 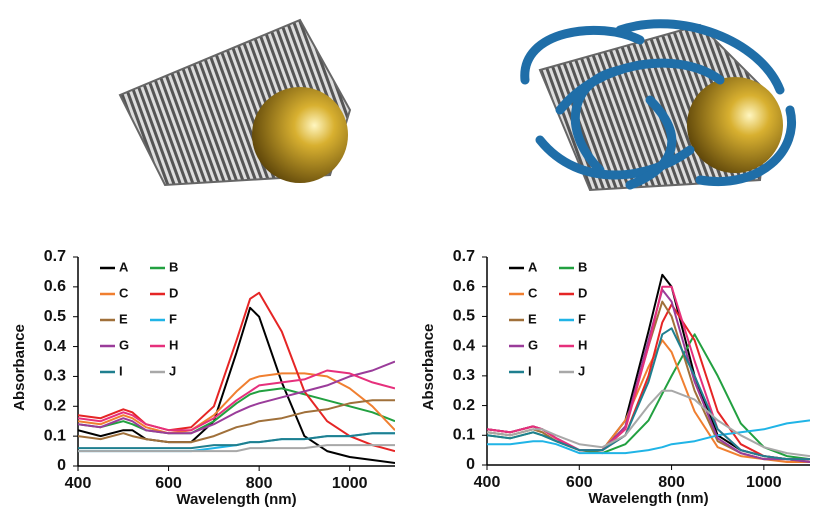 I want to click on nanorod-illustration, so click(x=235, y=102).